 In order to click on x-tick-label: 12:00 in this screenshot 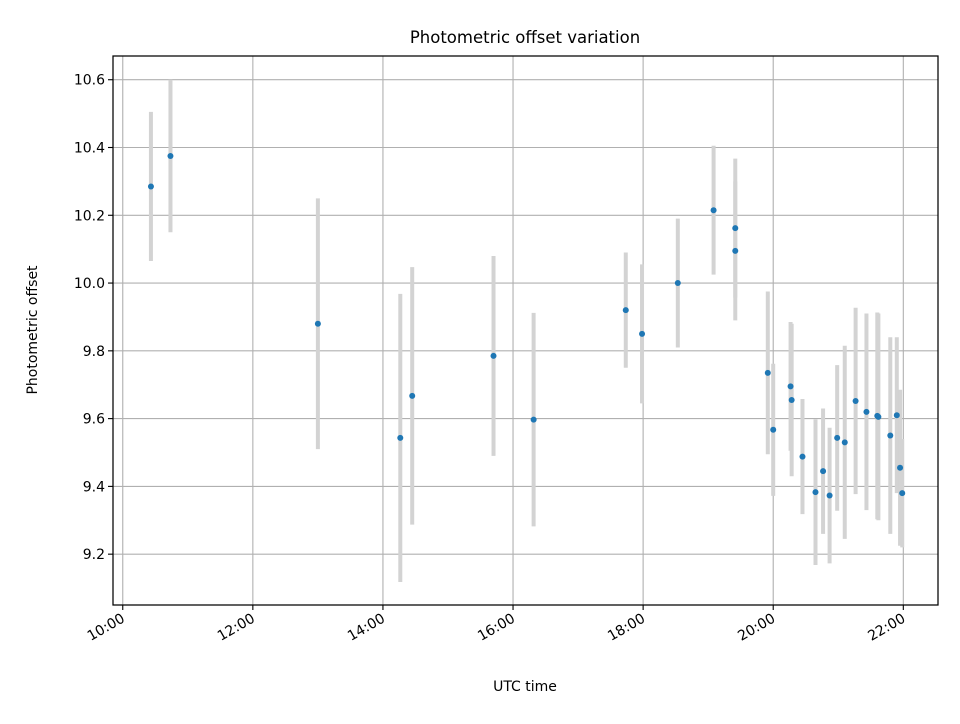, I will do `click(236, 628)`.